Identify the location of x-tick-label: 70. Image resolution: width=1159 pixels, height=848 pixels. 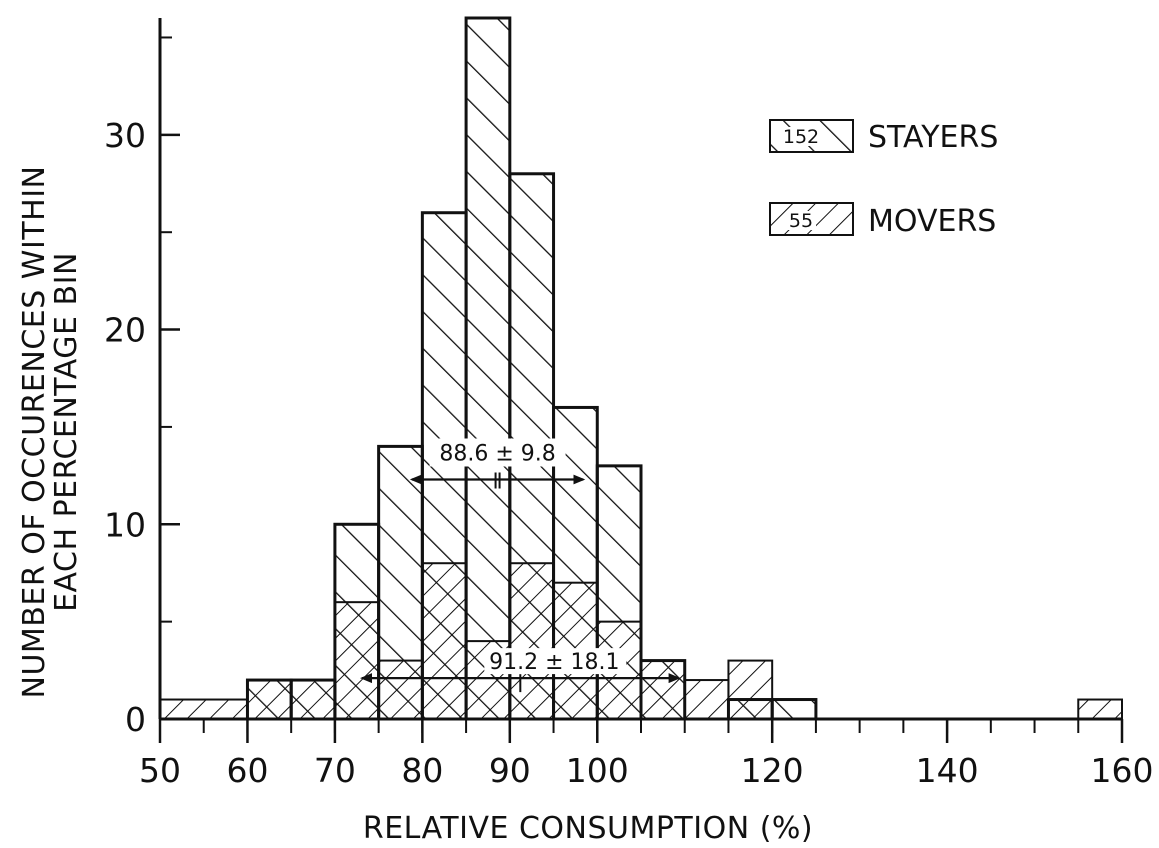
(335, 770).